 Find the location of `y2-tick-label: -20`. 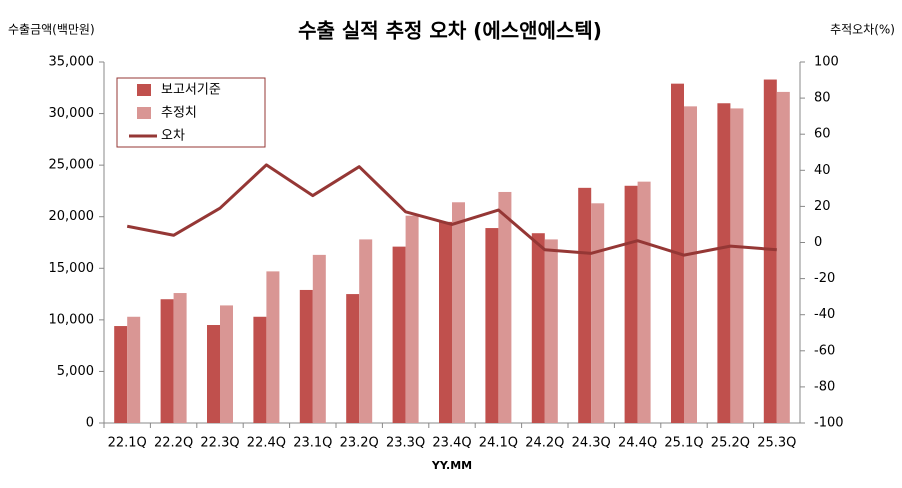

y2-tick-label: -20 is located at coordinates (824, 278).